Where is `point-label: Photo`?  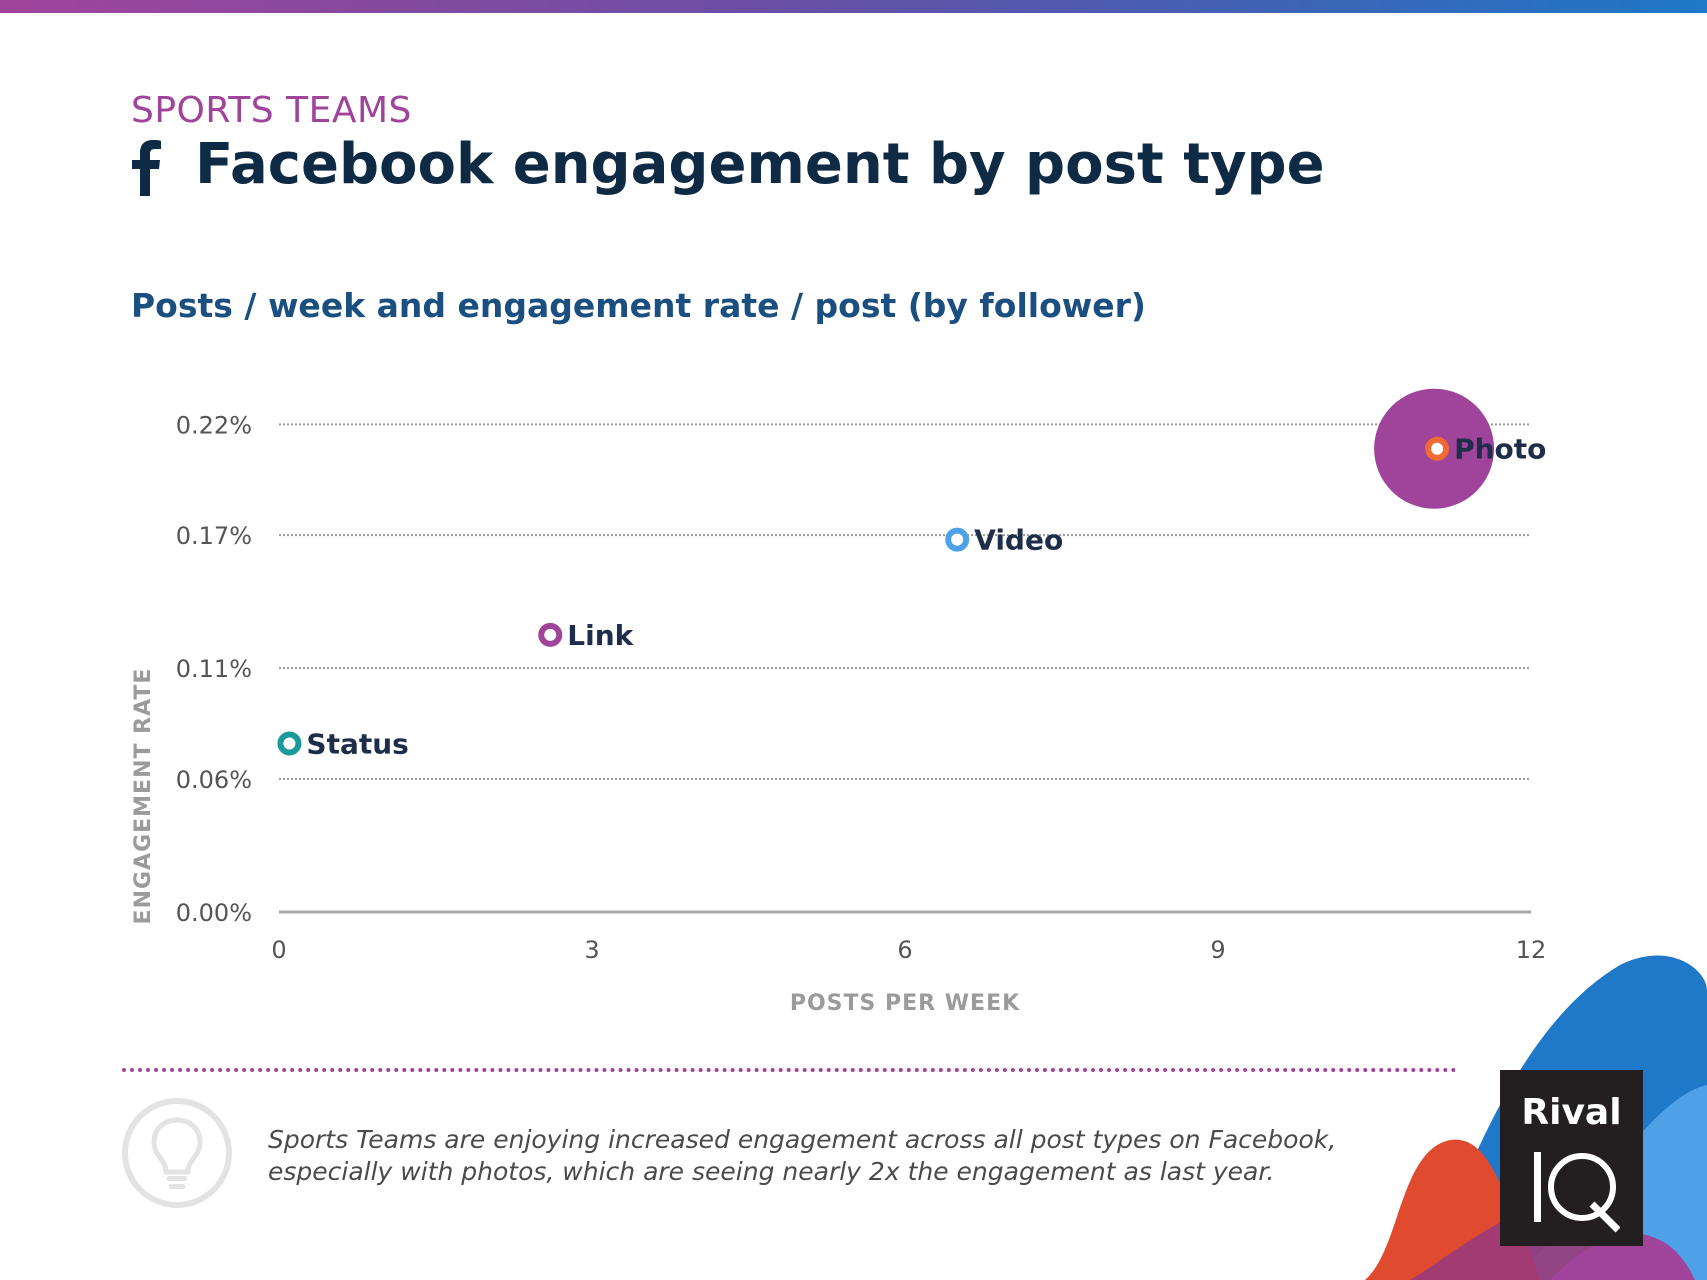 point-label: Photo is located at coordinates (1500, 449).